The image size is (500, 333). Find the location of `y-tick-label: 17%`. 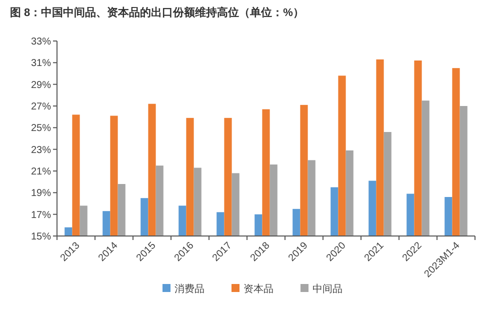

y-tick-label: 17% is located at coordinates (41, 215).